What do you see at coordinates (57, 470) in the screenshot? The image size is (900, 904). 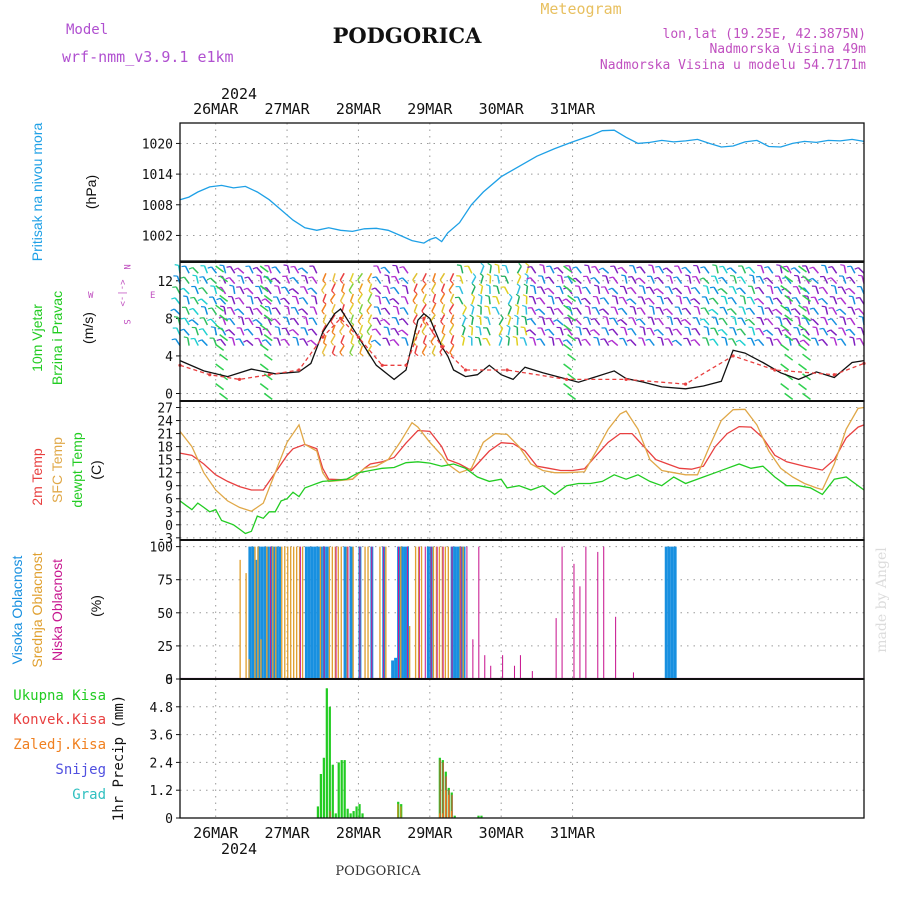 I see `sfc-temp-ylabel: SFC Temp` at bounding box center [57, 470].